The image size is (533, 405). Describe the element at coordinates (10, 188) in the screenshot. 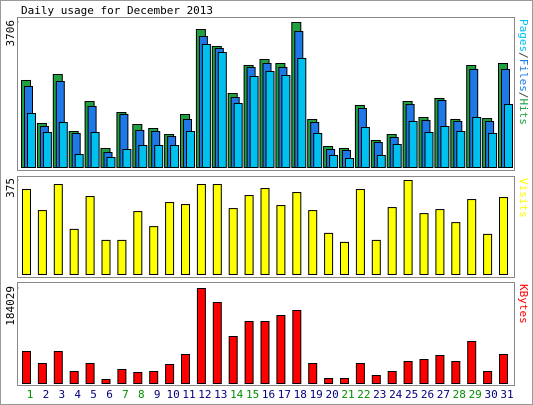

I see `y-tick-label: 375` at that location.